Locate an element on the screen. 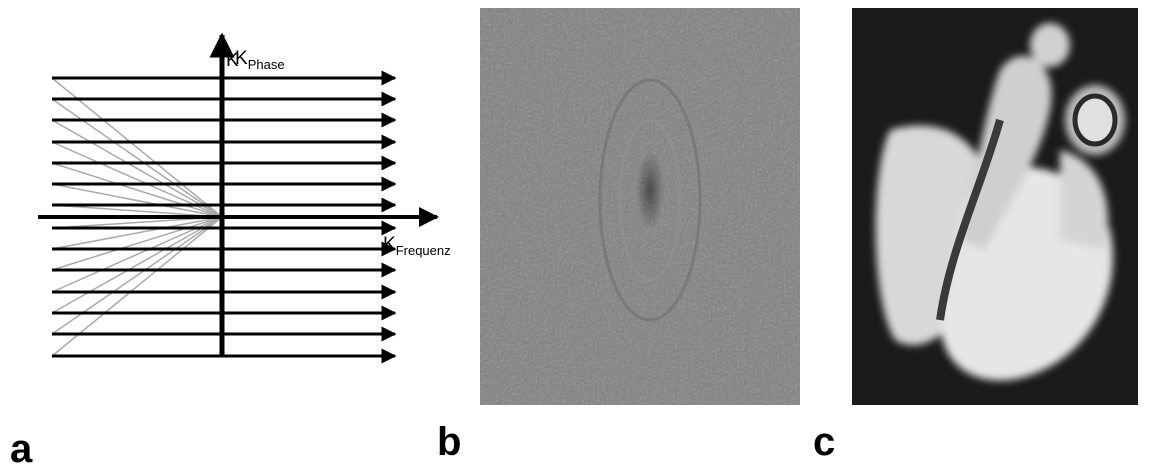  phase-subscript: Phase is located at coordinates (266, 64).